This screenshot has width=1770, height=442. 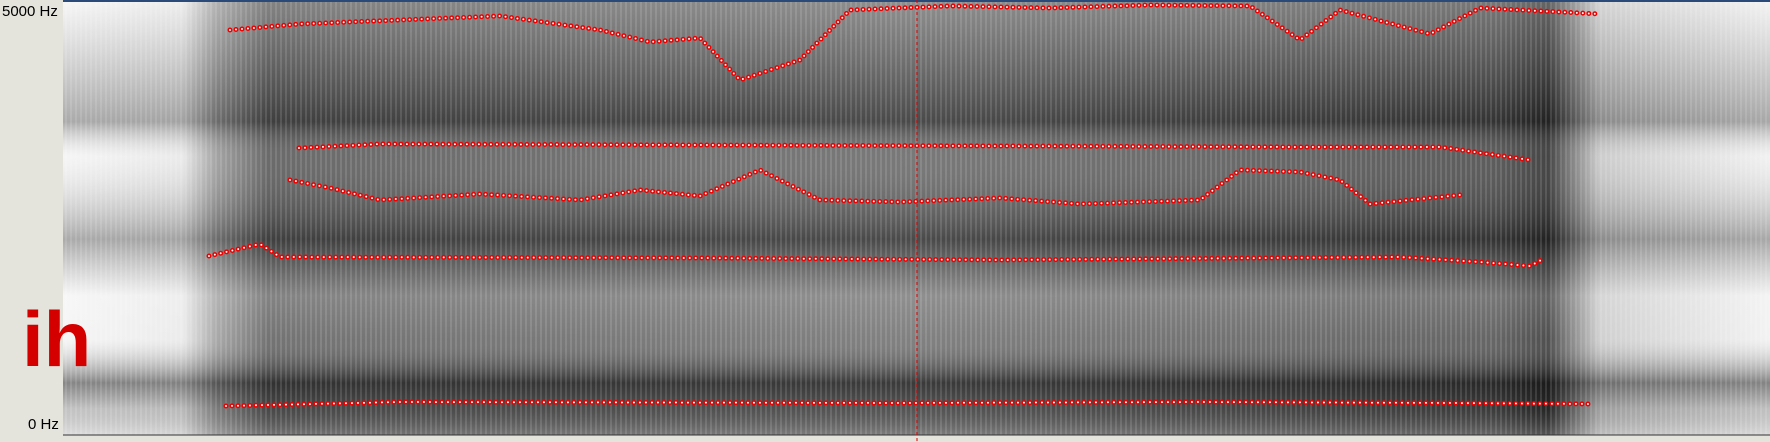 What do you see at coordinates (57, 339) in the screenshot?
I see `phoneme-label: ih` at bounding box center [57, 339].